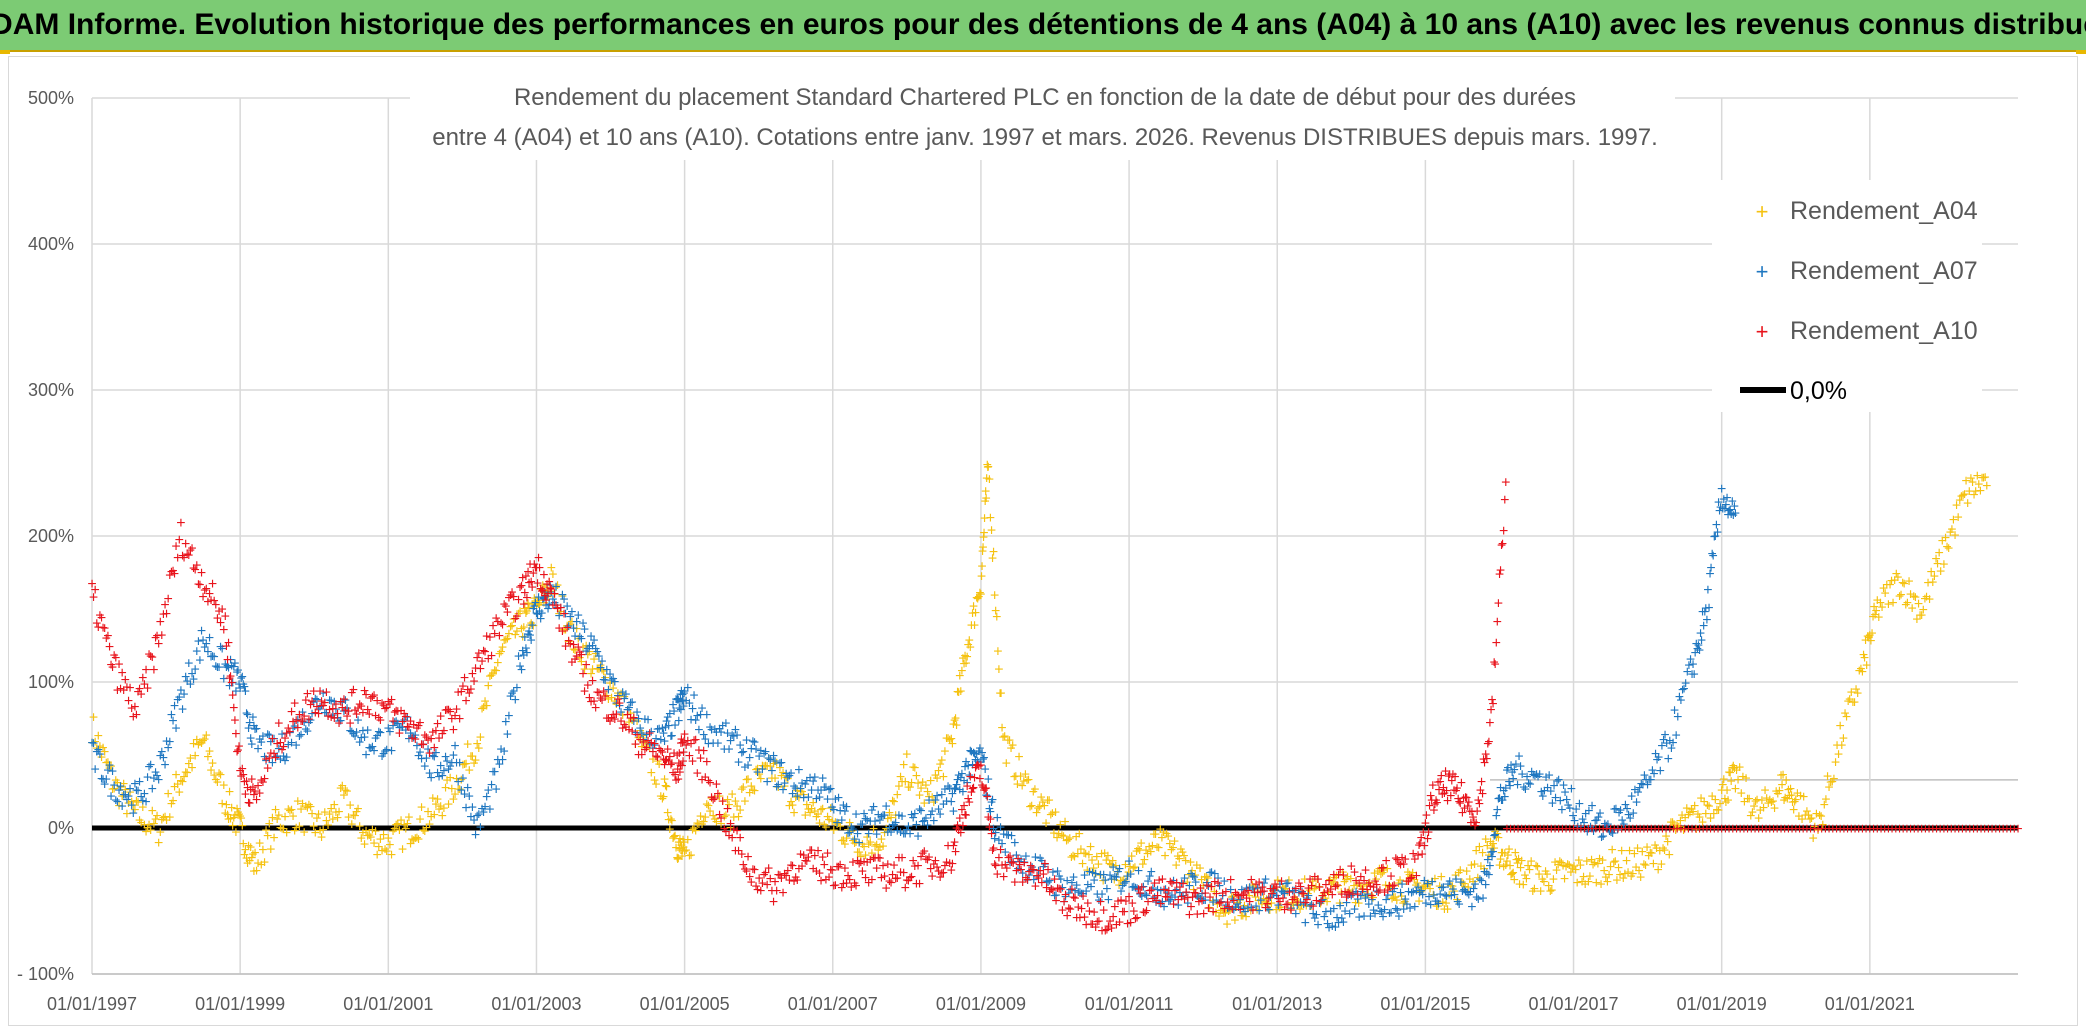 The width and height of the screenshot is (2086, 1031). Describe the element at coordinates (1425, 1004) in the screenshot. I see `x-tick-label: 01/01/2015` at that location.